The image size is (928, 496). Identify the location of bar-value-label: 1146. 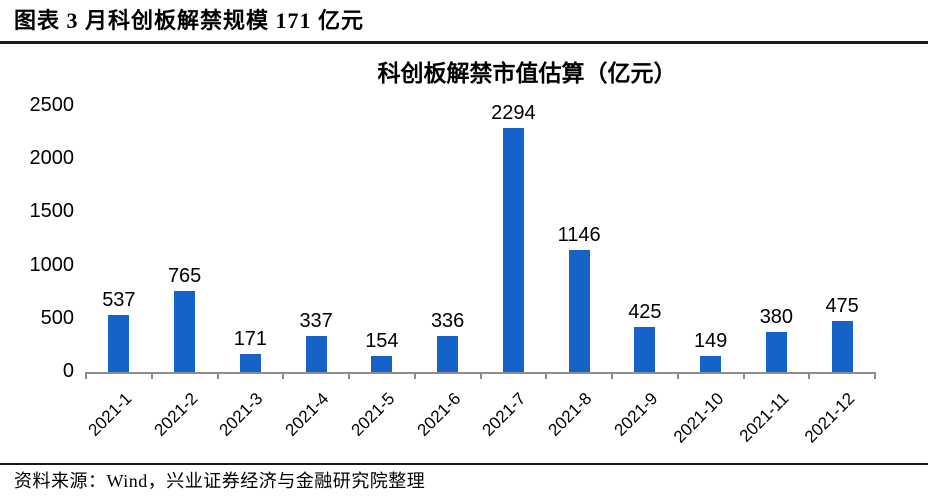
(579, 235).